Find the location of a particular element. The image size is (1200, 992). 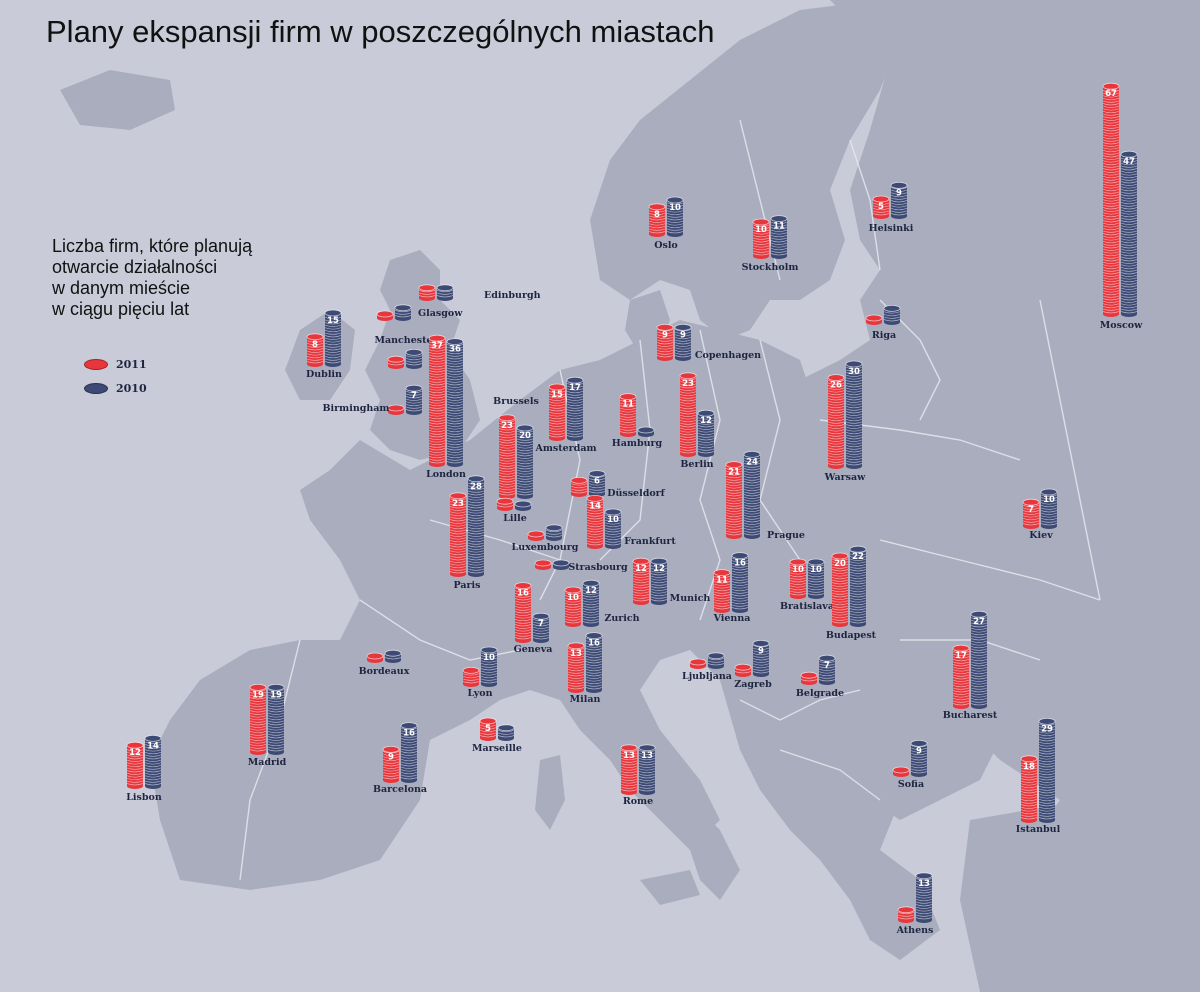

value-label-2011: 37 is located at coordinates (437, 346).